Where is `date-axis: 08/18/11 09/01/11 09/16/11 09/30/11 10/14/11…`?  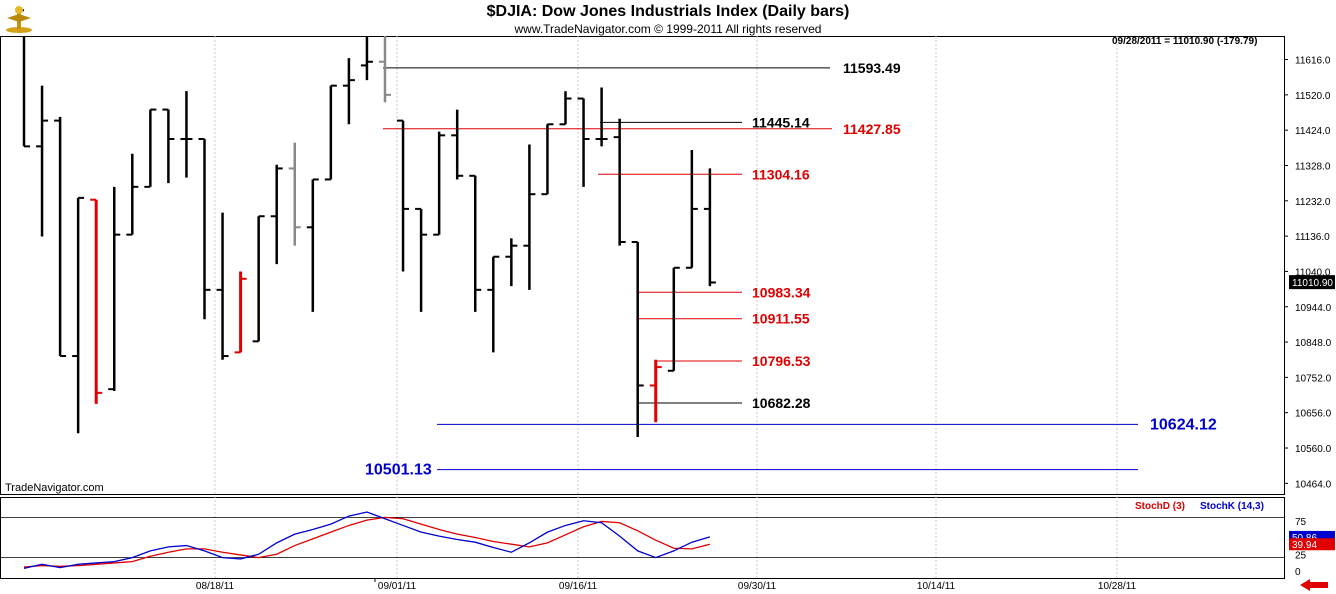 date-axis: 08/18/11 09/01/11 09/16/11 09/30/11 10/14/11… is located at coordinates (666, 585).